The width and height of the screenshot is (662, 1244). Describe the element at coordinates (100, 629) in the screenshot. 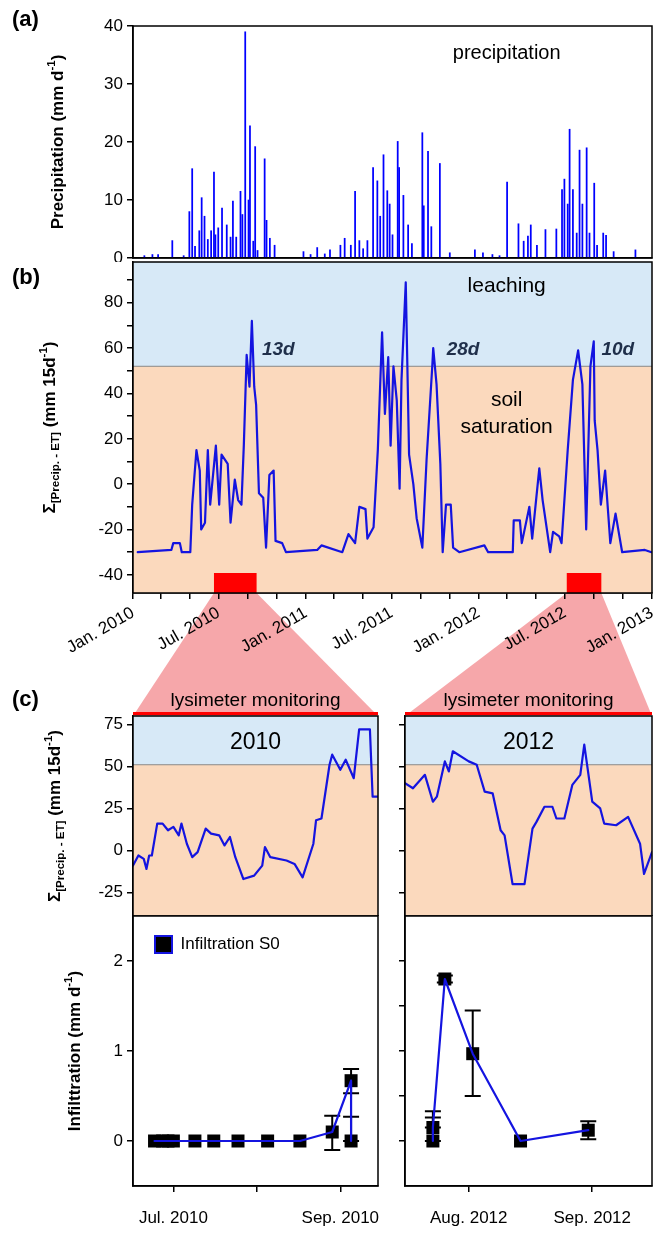

I see `x-tick-label: Jan. 2010` at that location.